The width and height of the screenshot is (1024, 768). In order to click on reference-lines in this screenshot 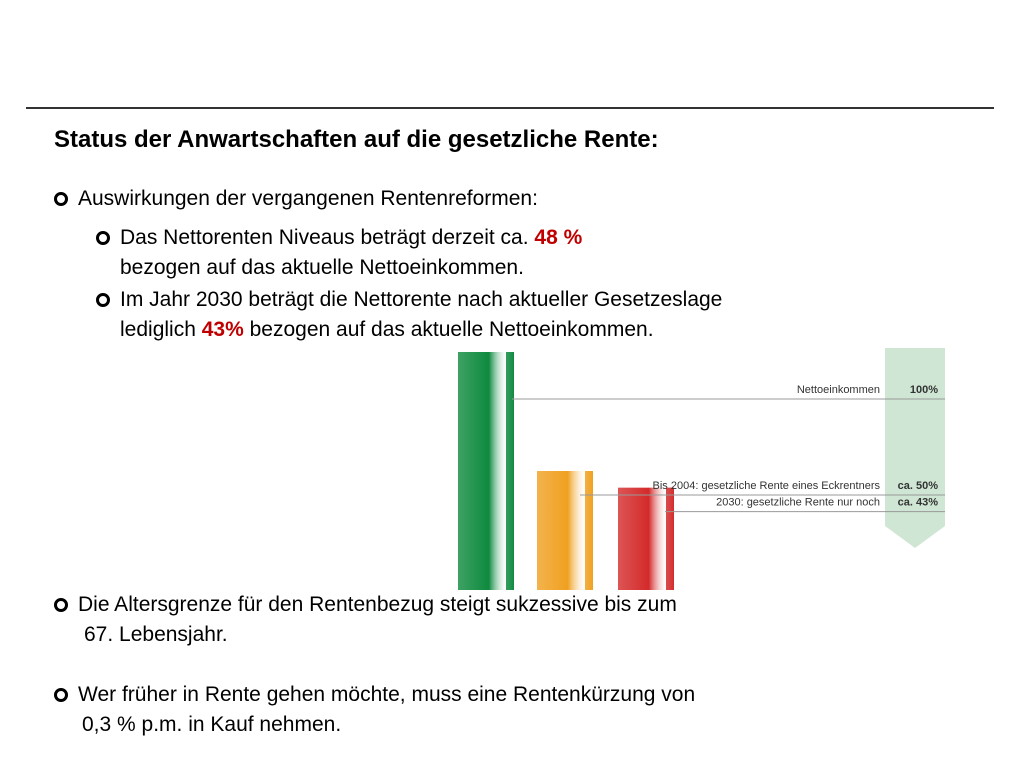, I will do `click(728, 455)`.